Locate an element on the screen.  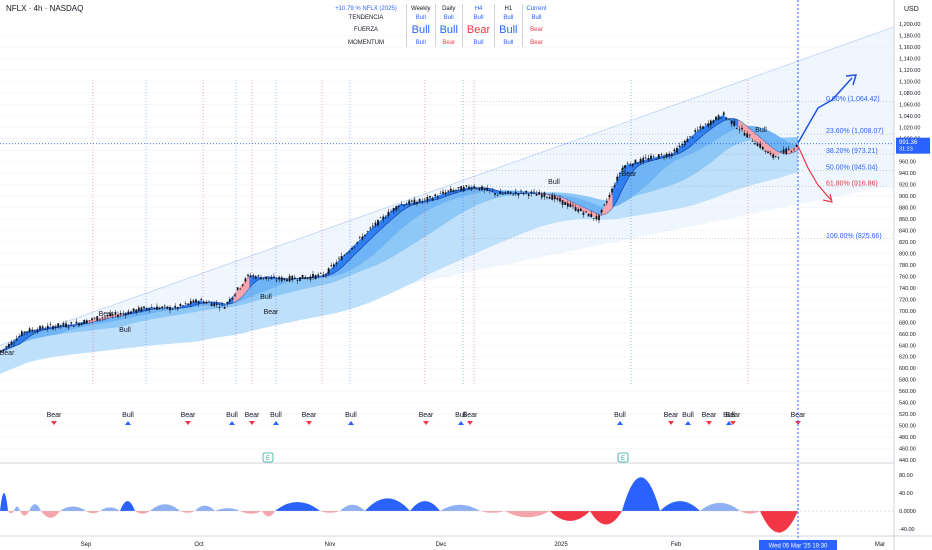
price-axis-unit: USD is located at coordinates (911, 9).